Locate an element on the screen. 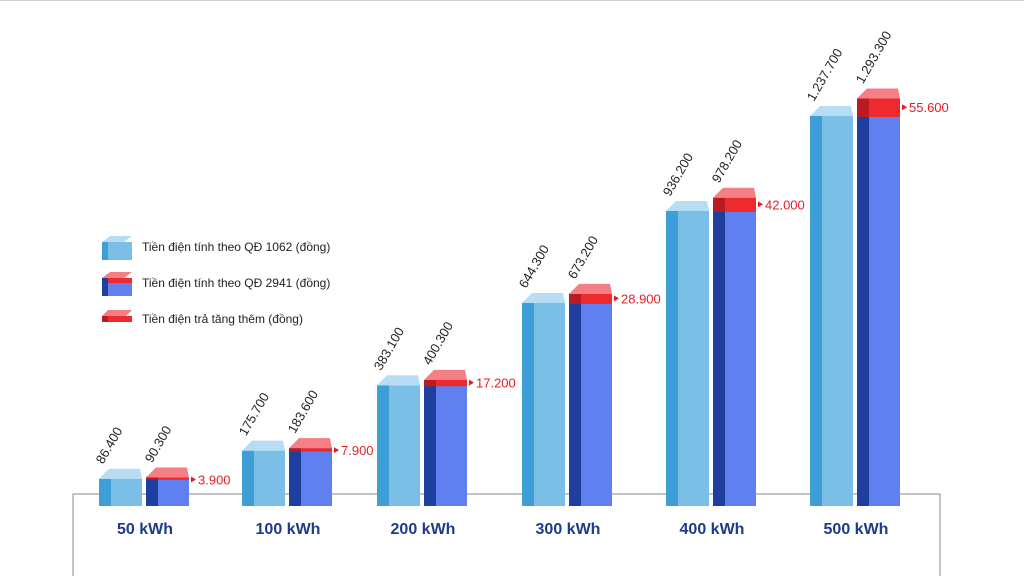 The width and height of the screenshot is (1024, 576). value-label-2941-3: 673.200 is located at coordinates (583, 257).